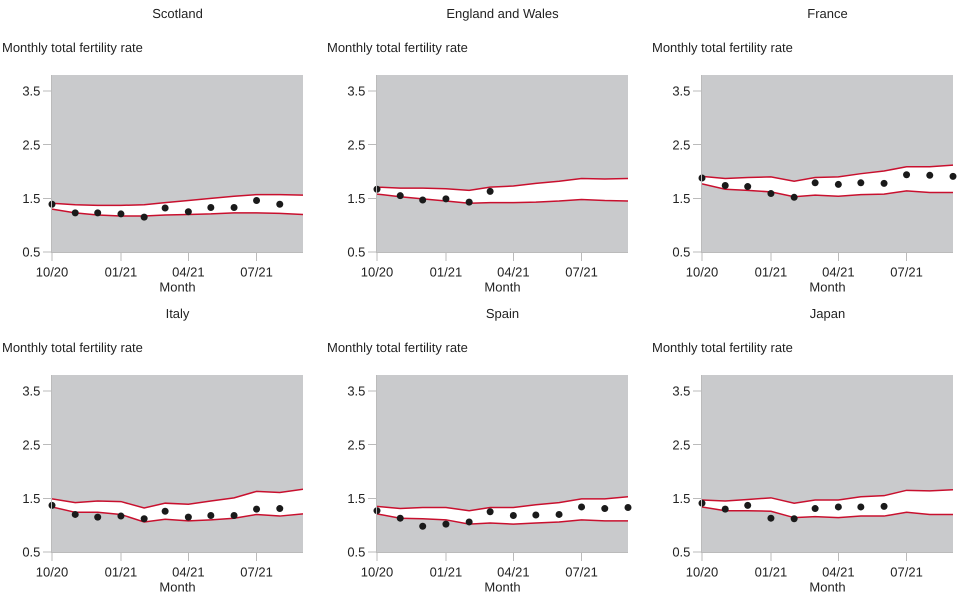 The height and width of the screenshot is (600, 976). Describe the element at coordinates (503, 314) in the screenshot. I see `chart-title: Spain` at that location.